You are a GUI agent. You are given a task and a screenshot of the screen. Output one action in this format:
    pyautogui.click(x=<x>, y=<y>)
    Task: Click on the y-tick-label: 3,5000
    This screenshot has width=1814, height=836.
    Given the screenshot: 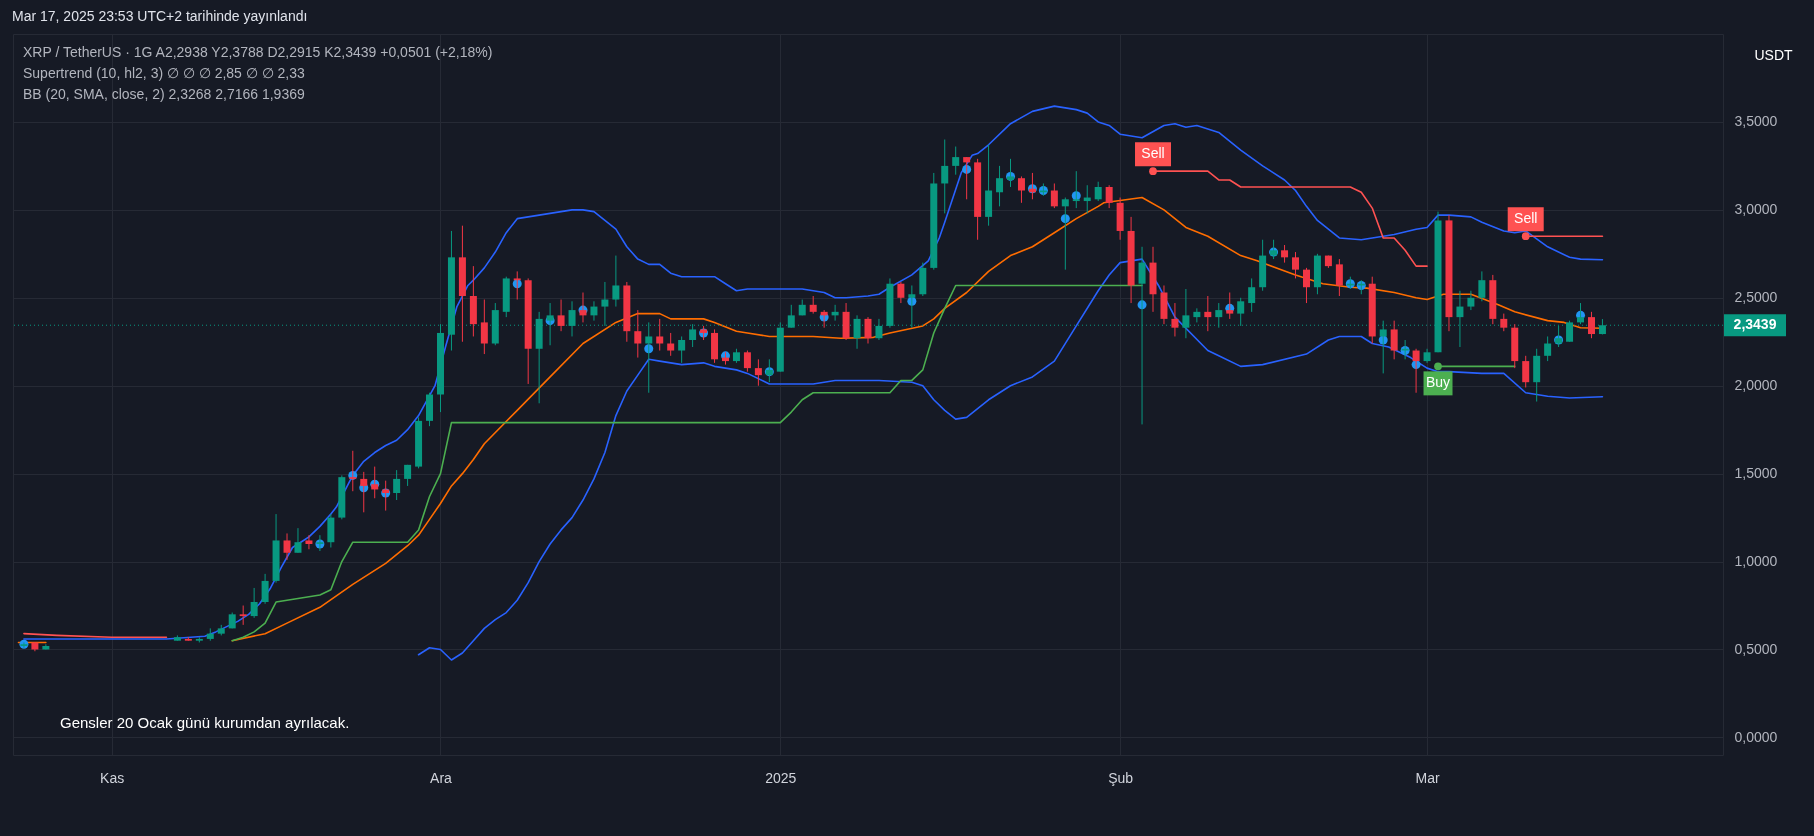 What is the action you would take?
    pyautogui.click(x=1756, y=121)
    